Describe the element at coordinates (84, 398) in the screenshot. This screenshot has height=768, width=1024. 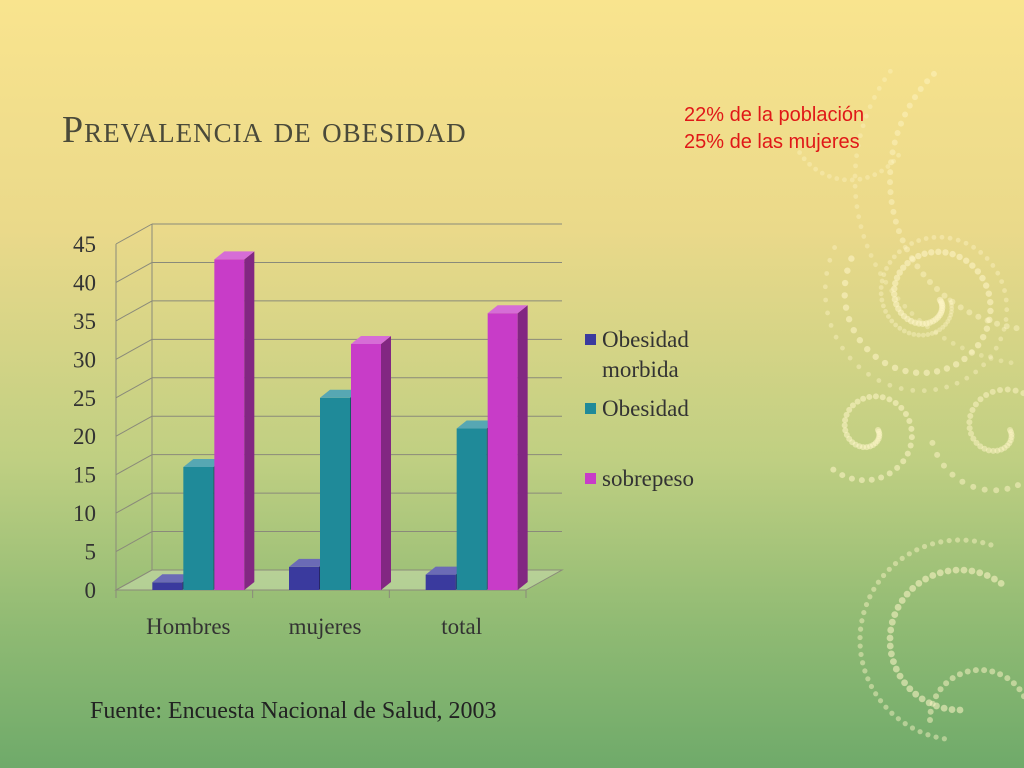
I see `y-tick-label: 25` at that location.